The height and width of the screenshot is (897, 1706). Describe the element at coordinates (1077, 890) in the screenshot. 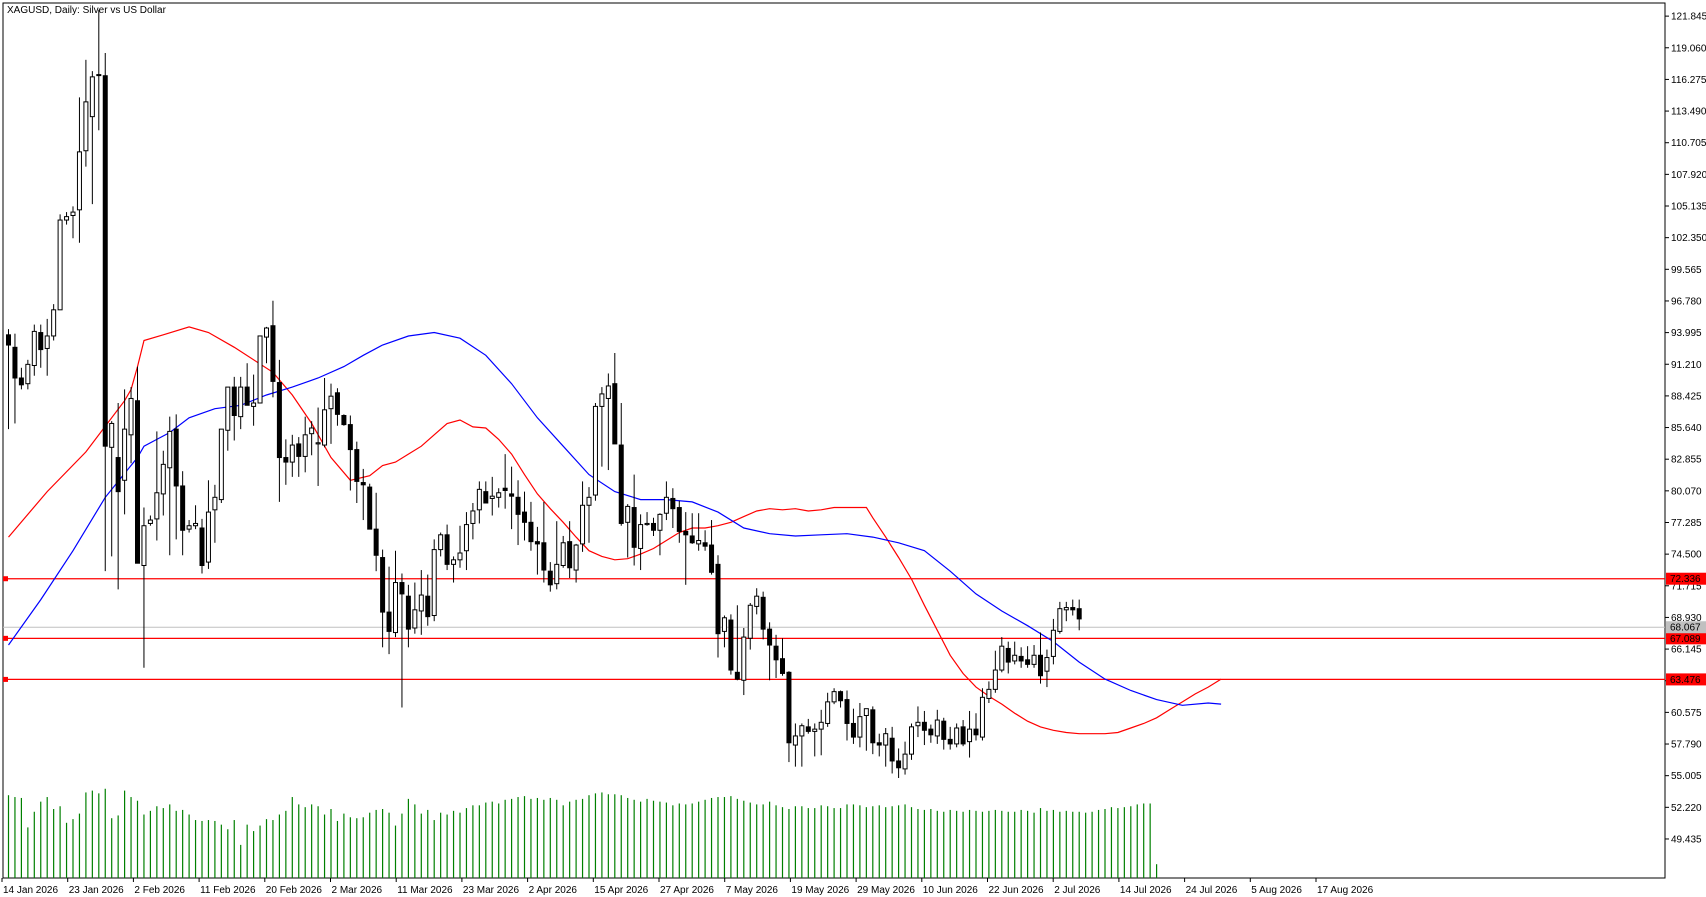

I see `x-tick-label: 2 Jul 2026` at that location.